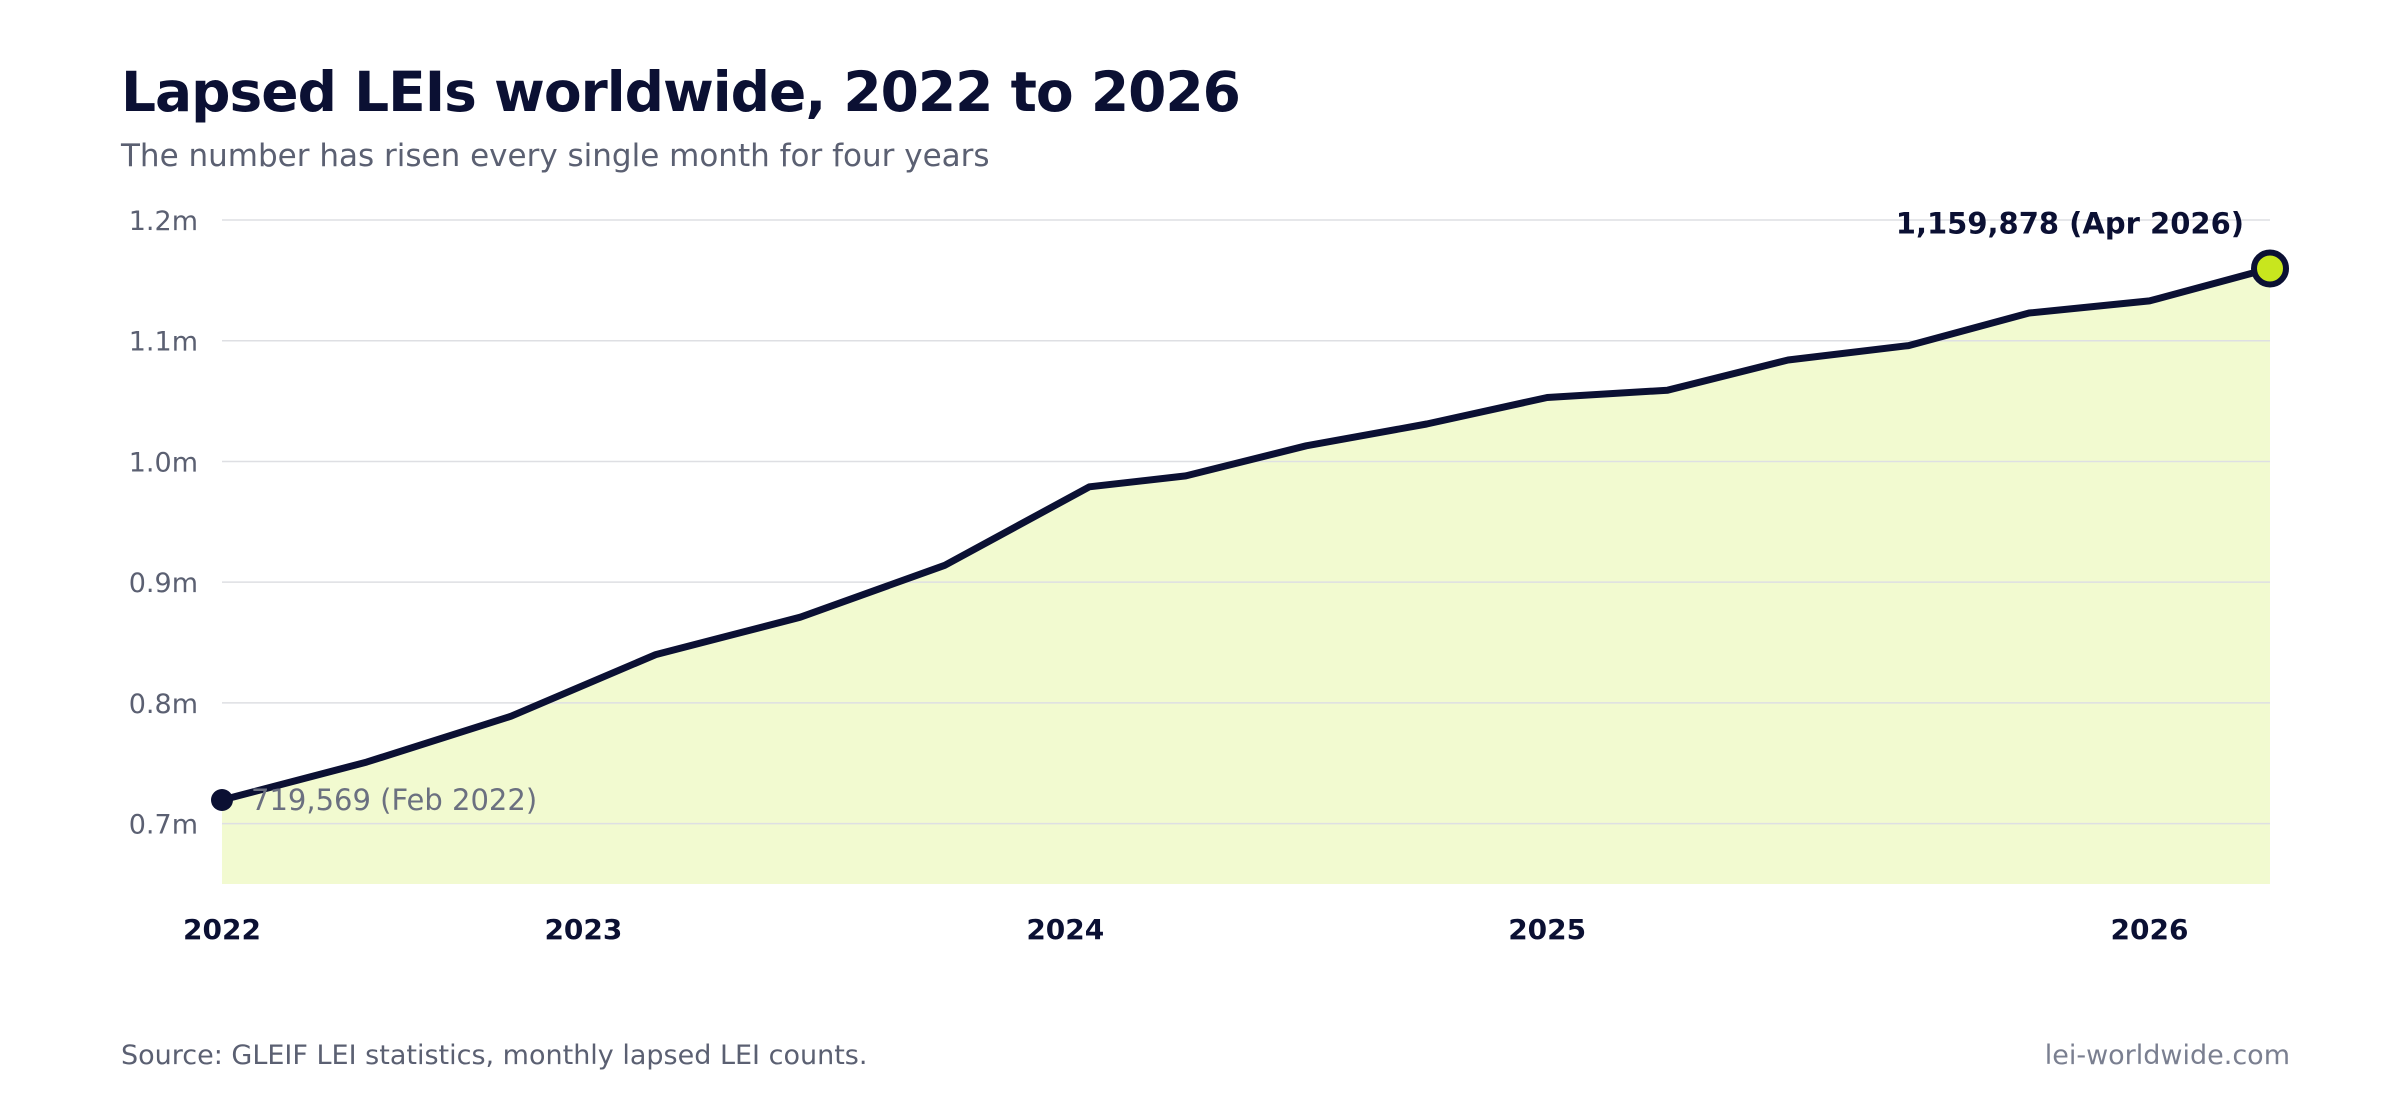  I want to click on y-tick-label-0.8m: 0.8m, so click(163, 704).